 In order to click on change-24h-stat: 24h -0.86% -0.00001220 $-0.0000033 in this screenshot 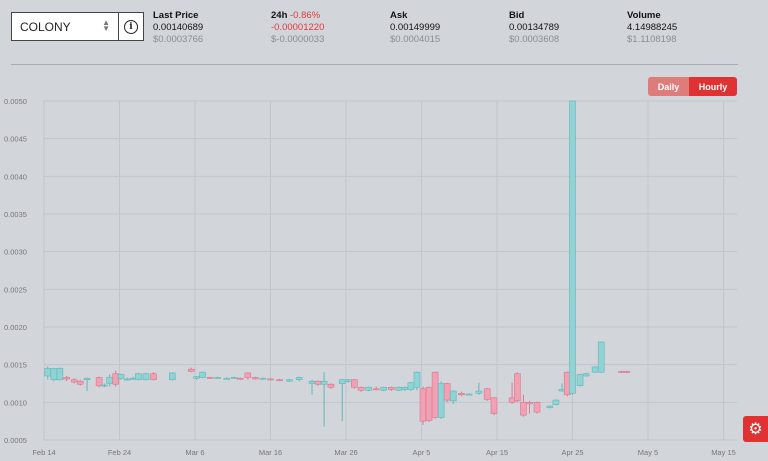, I will do `click(297, 28)`.